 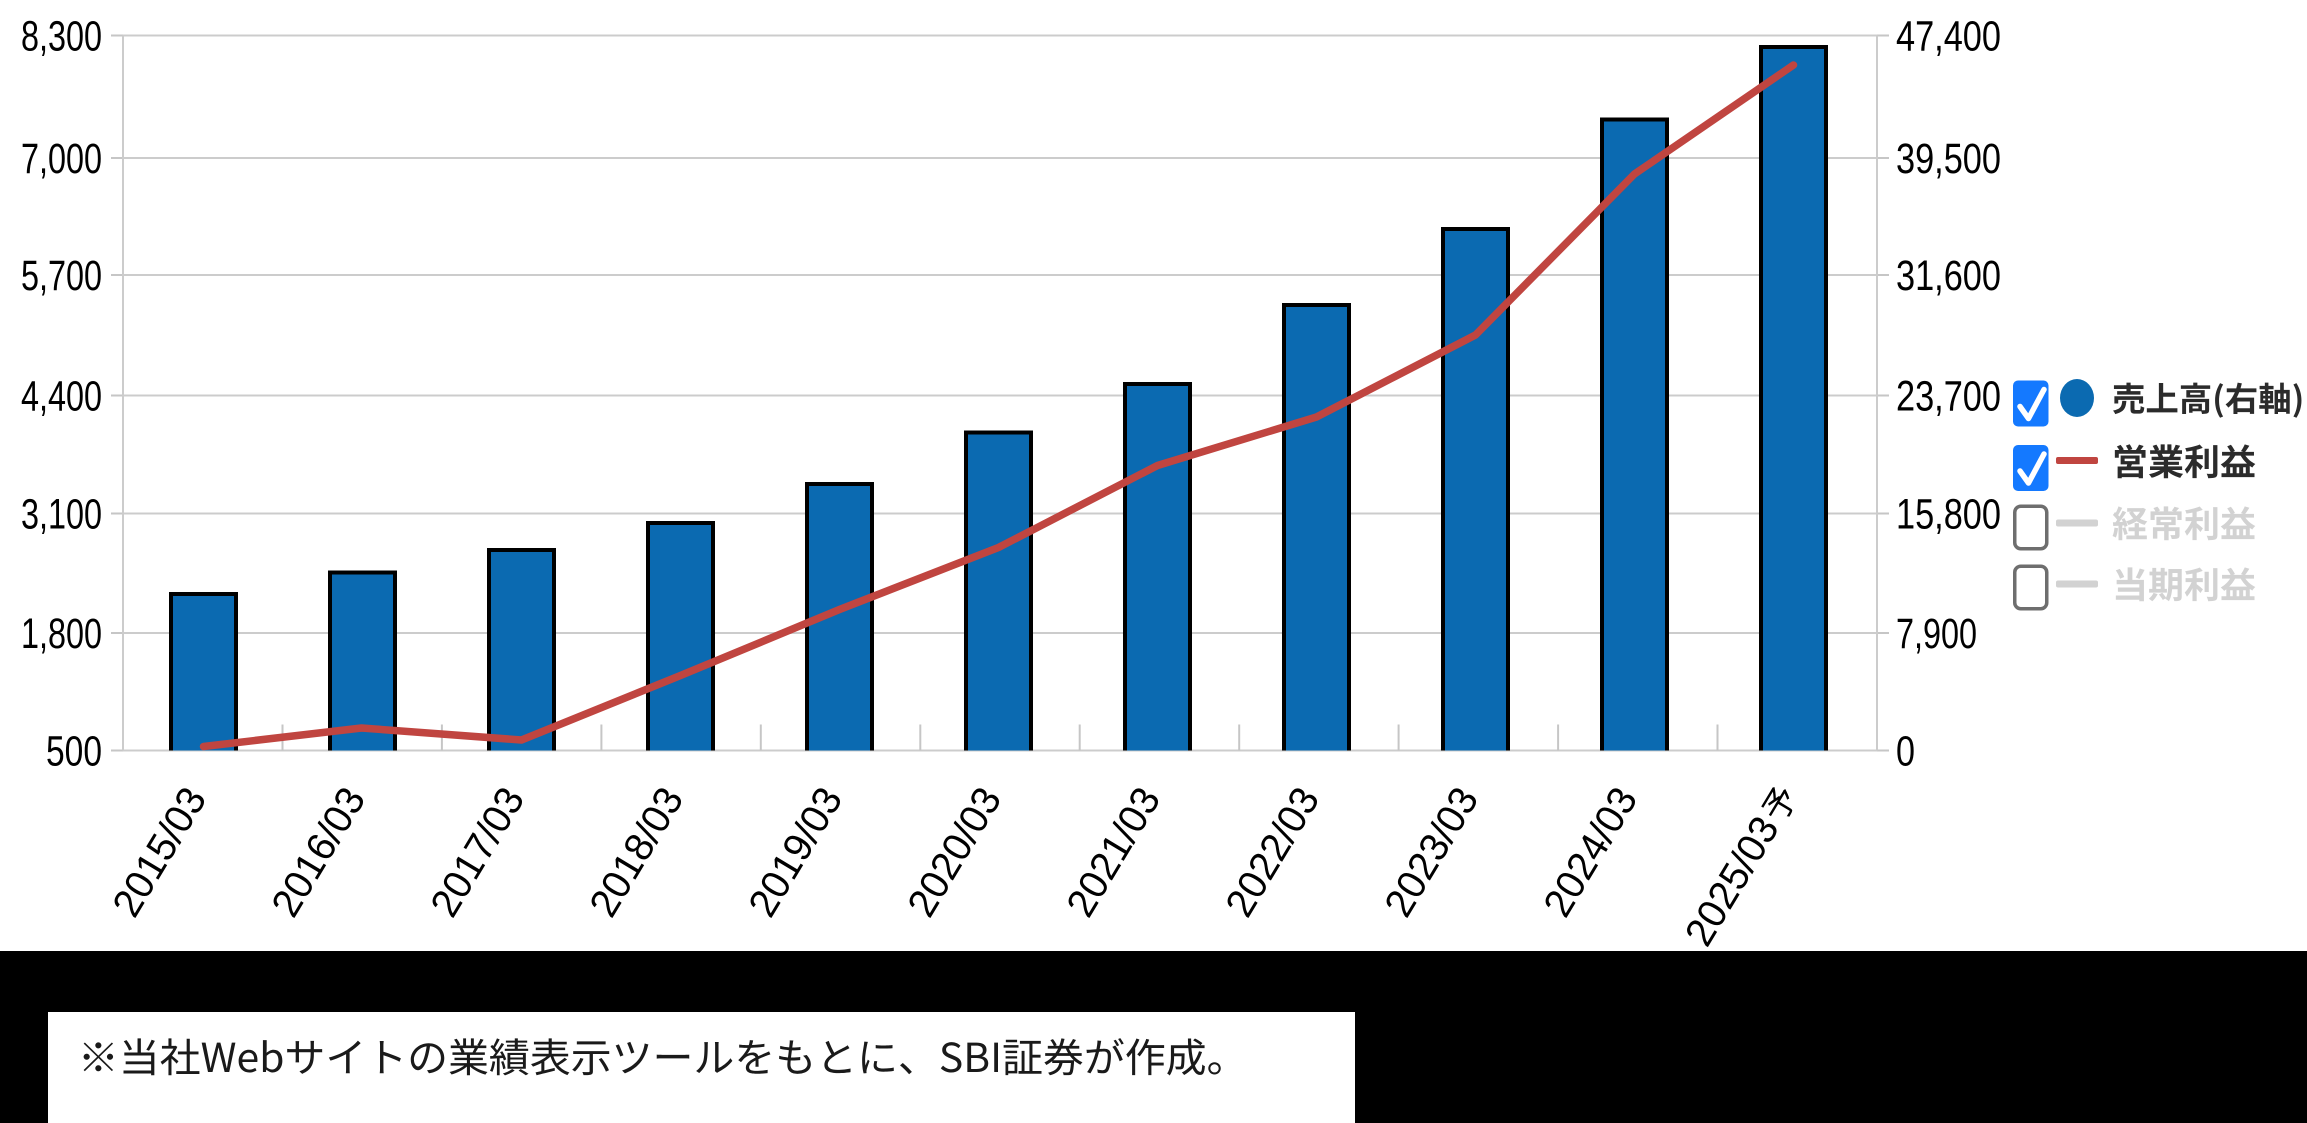 I want to click on svg-text: 500, so click(x=74, y=752).